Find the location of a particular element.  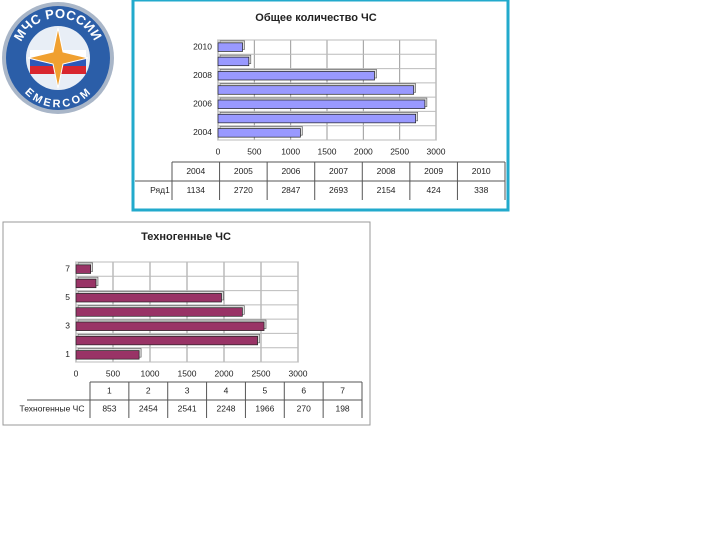

table-value: 2248 is located at coordinates (226, 408).